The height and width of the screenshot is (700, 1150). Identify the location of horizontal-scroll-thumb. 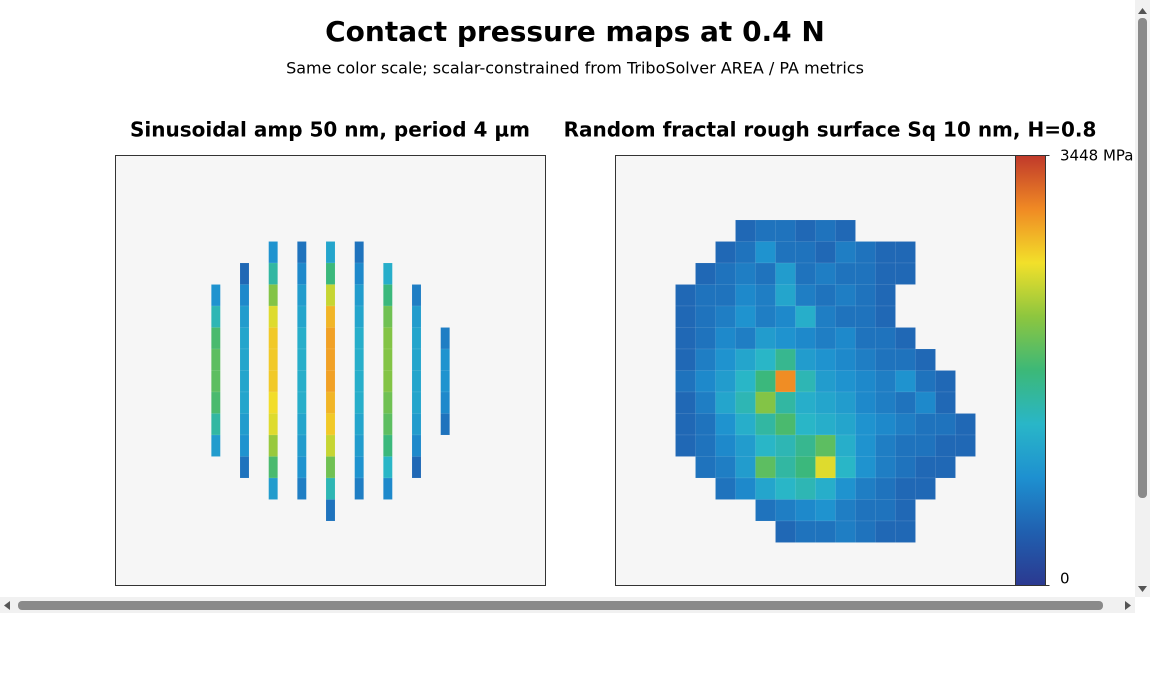
(560, 605).